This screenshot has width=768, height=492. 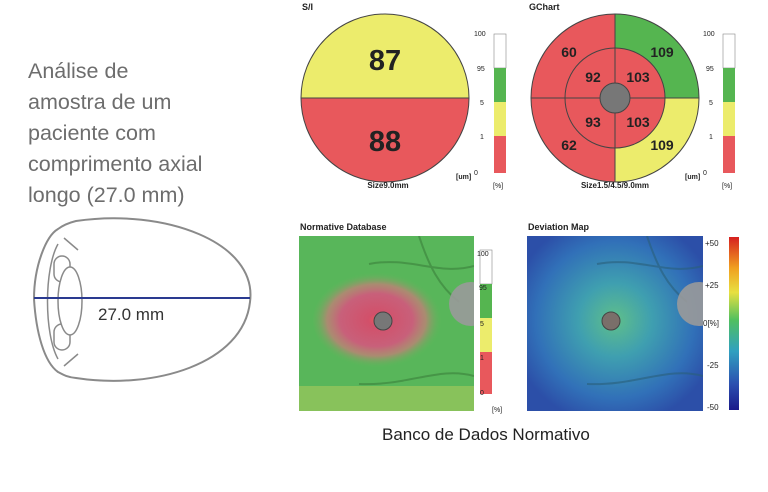 I want to click on normative-title: Normative Database, so click(x=343, y=227).